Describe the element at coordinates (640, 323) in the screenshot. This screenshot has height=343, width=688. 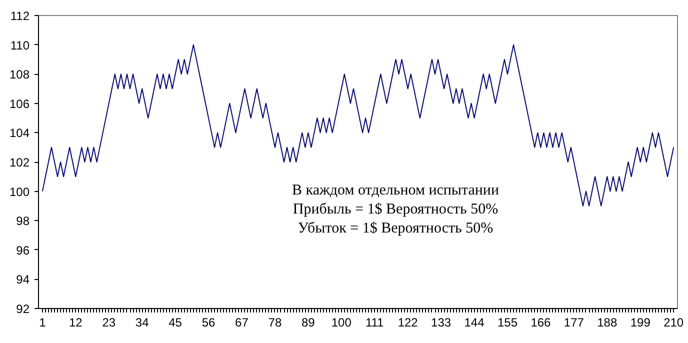
I see `x-tick-label: 199` at that location.